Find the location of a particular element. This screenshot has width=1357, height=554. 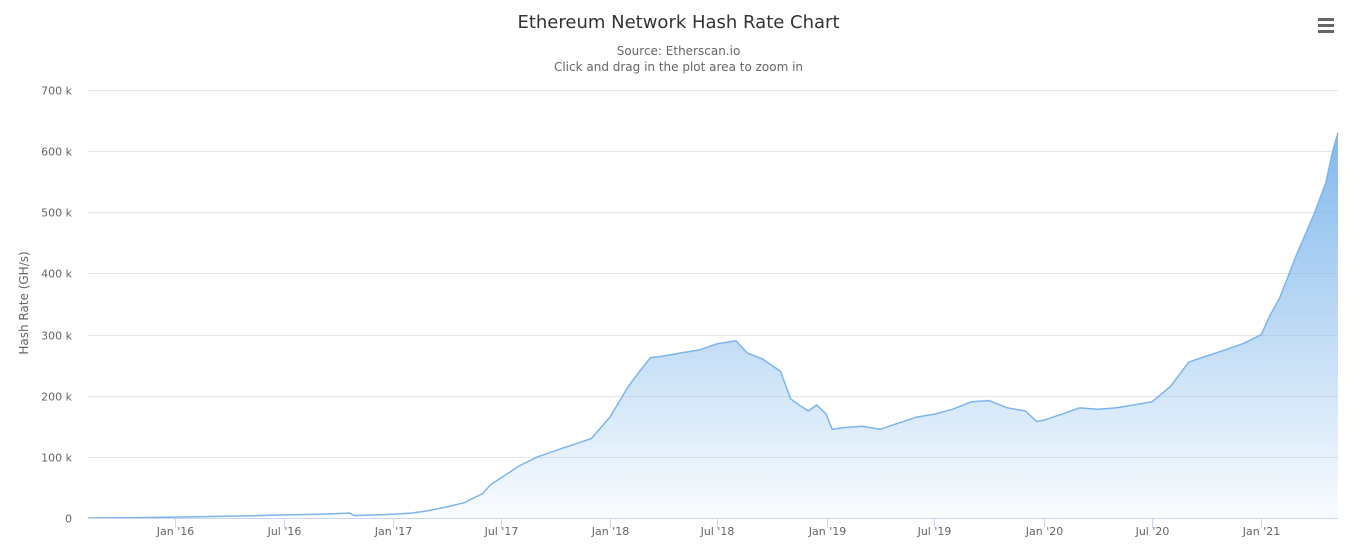

x-tick-label: Jan '19 is located at coordinates (827, 531).